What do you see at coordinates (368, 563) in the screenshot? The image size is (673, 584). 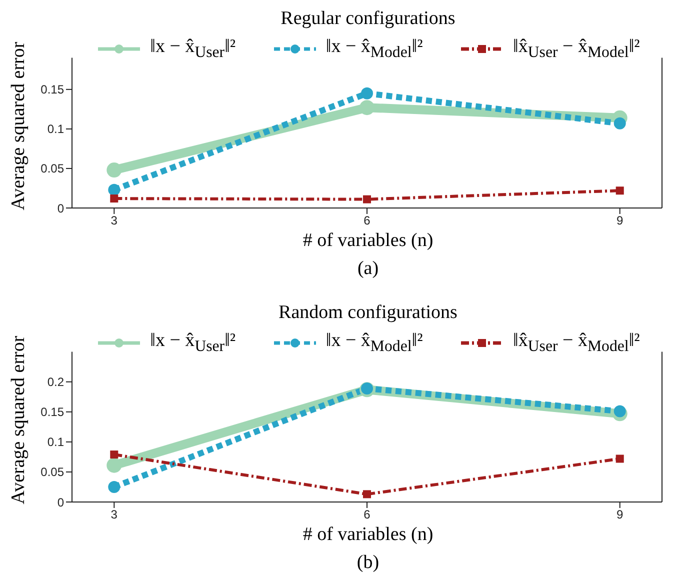 I see `text: (b)` at bounding box center [368, 563].